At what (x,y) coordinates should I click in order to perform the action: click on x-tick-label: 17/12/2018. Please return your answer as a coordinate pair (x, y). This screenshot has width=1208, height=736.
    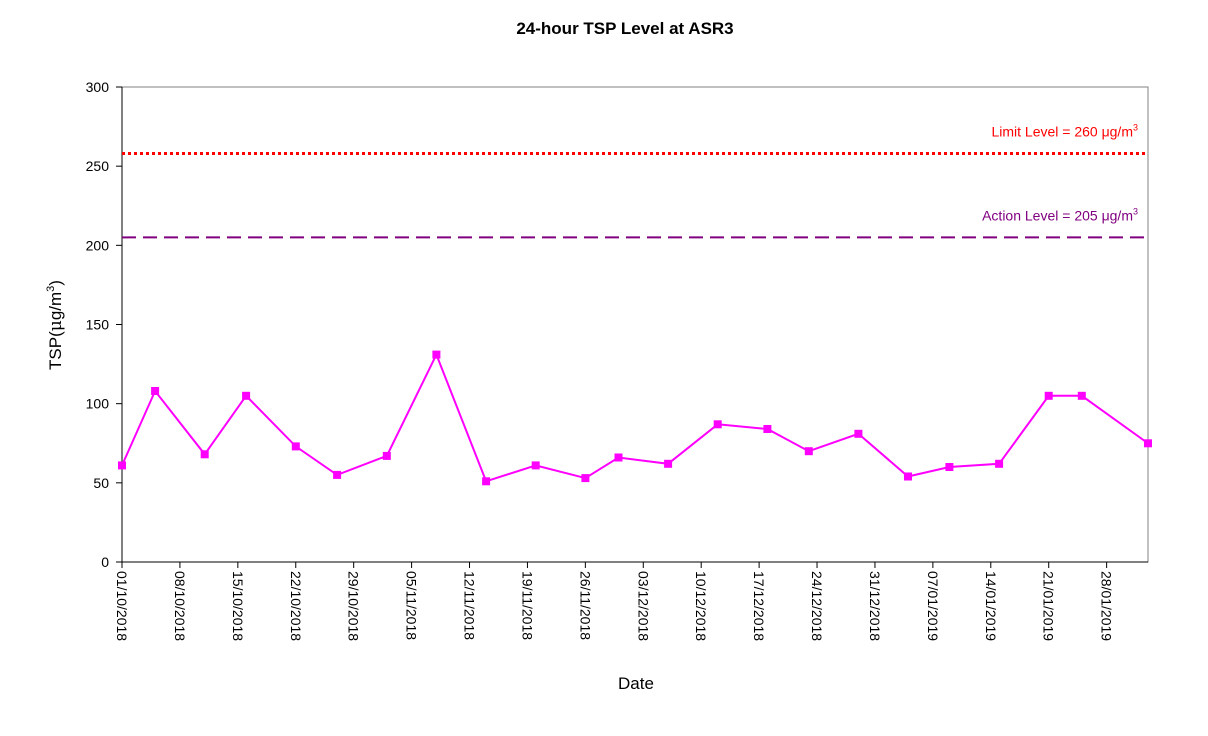
    Looking at the image, I should click on (759, 606).